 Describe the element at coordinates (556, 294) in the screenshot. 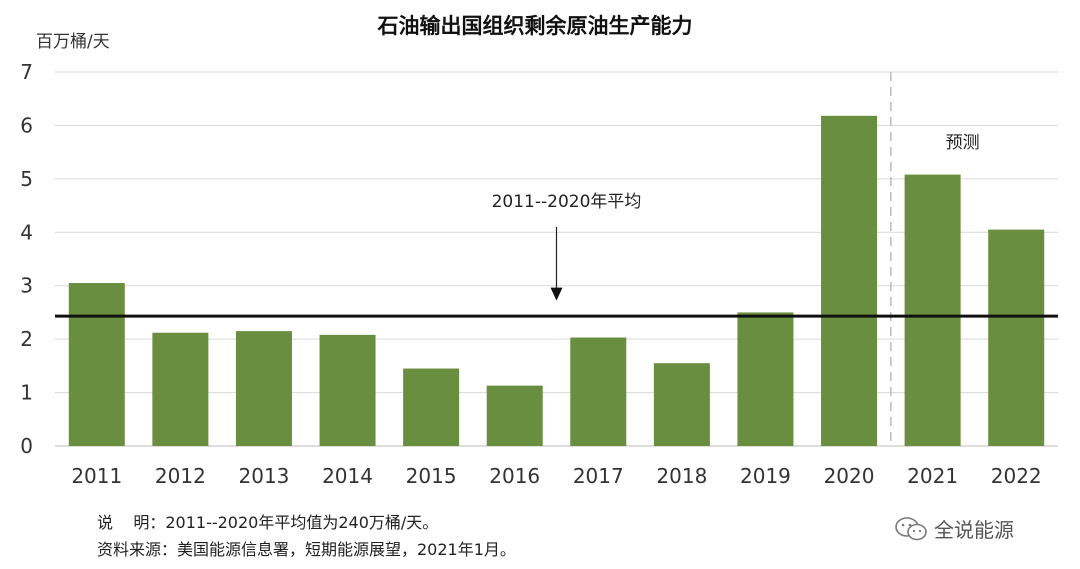

I see `average-arrow-head` at that location.